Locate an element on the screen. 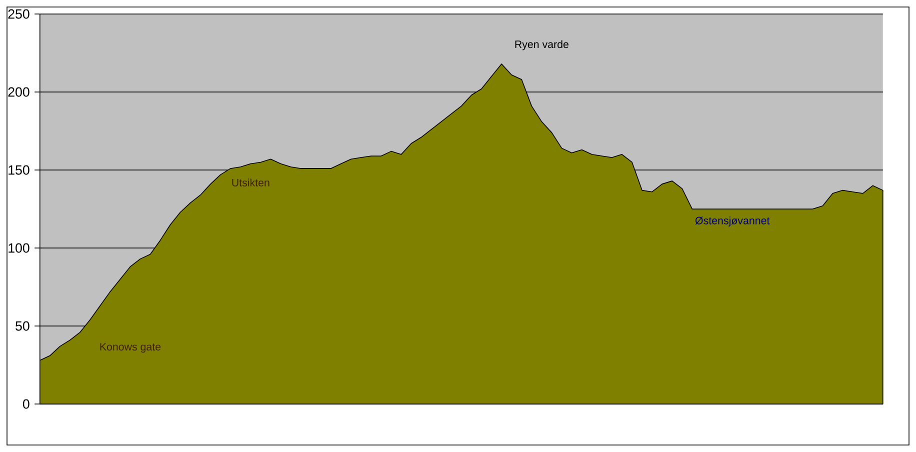  y-tick-label: 150 is located at coordinates (19, 170).